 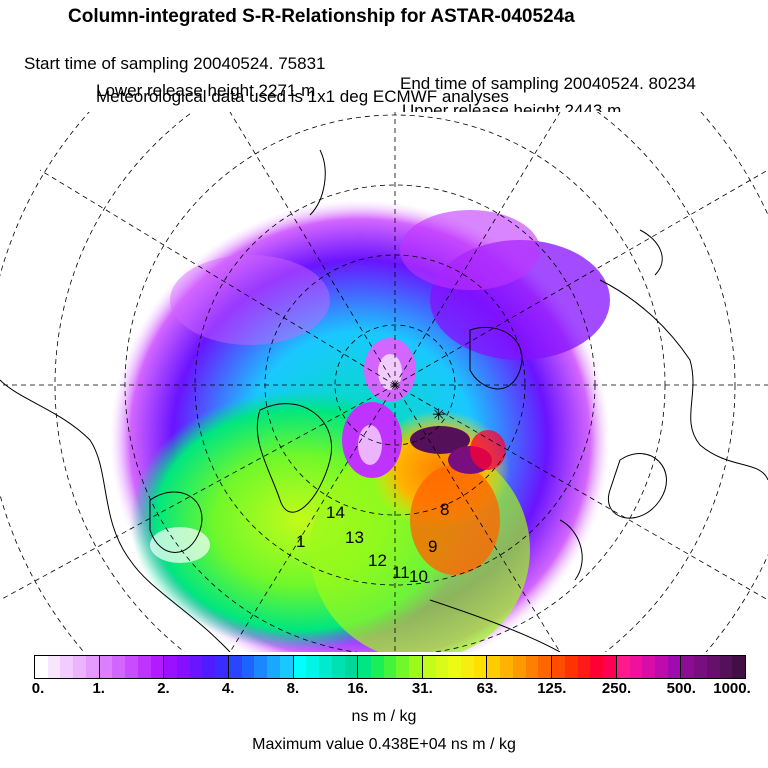 I want to click on color-scale-tick-label: 500., so click(x=681, y=688).